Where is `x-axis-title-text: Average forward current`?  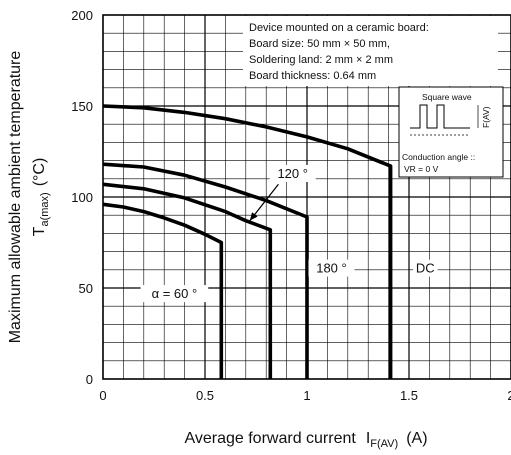
x-axis-title-text: Average forward current is located at coordinates (270, 438).